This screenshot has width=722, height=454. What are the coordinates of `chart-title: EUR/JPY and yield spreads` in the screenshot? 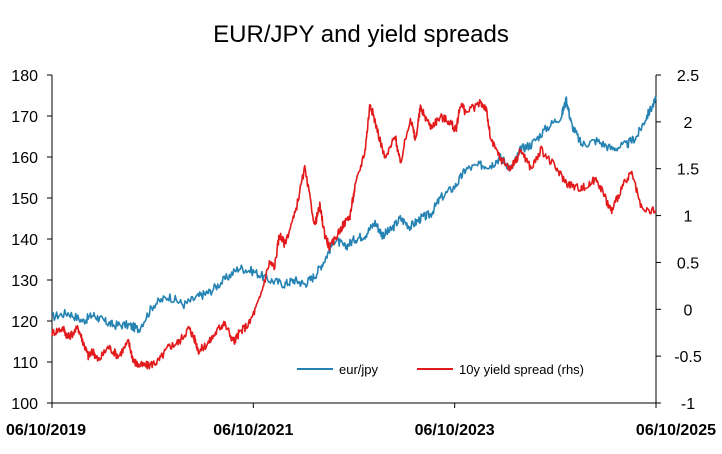 It's located at (361, 34).